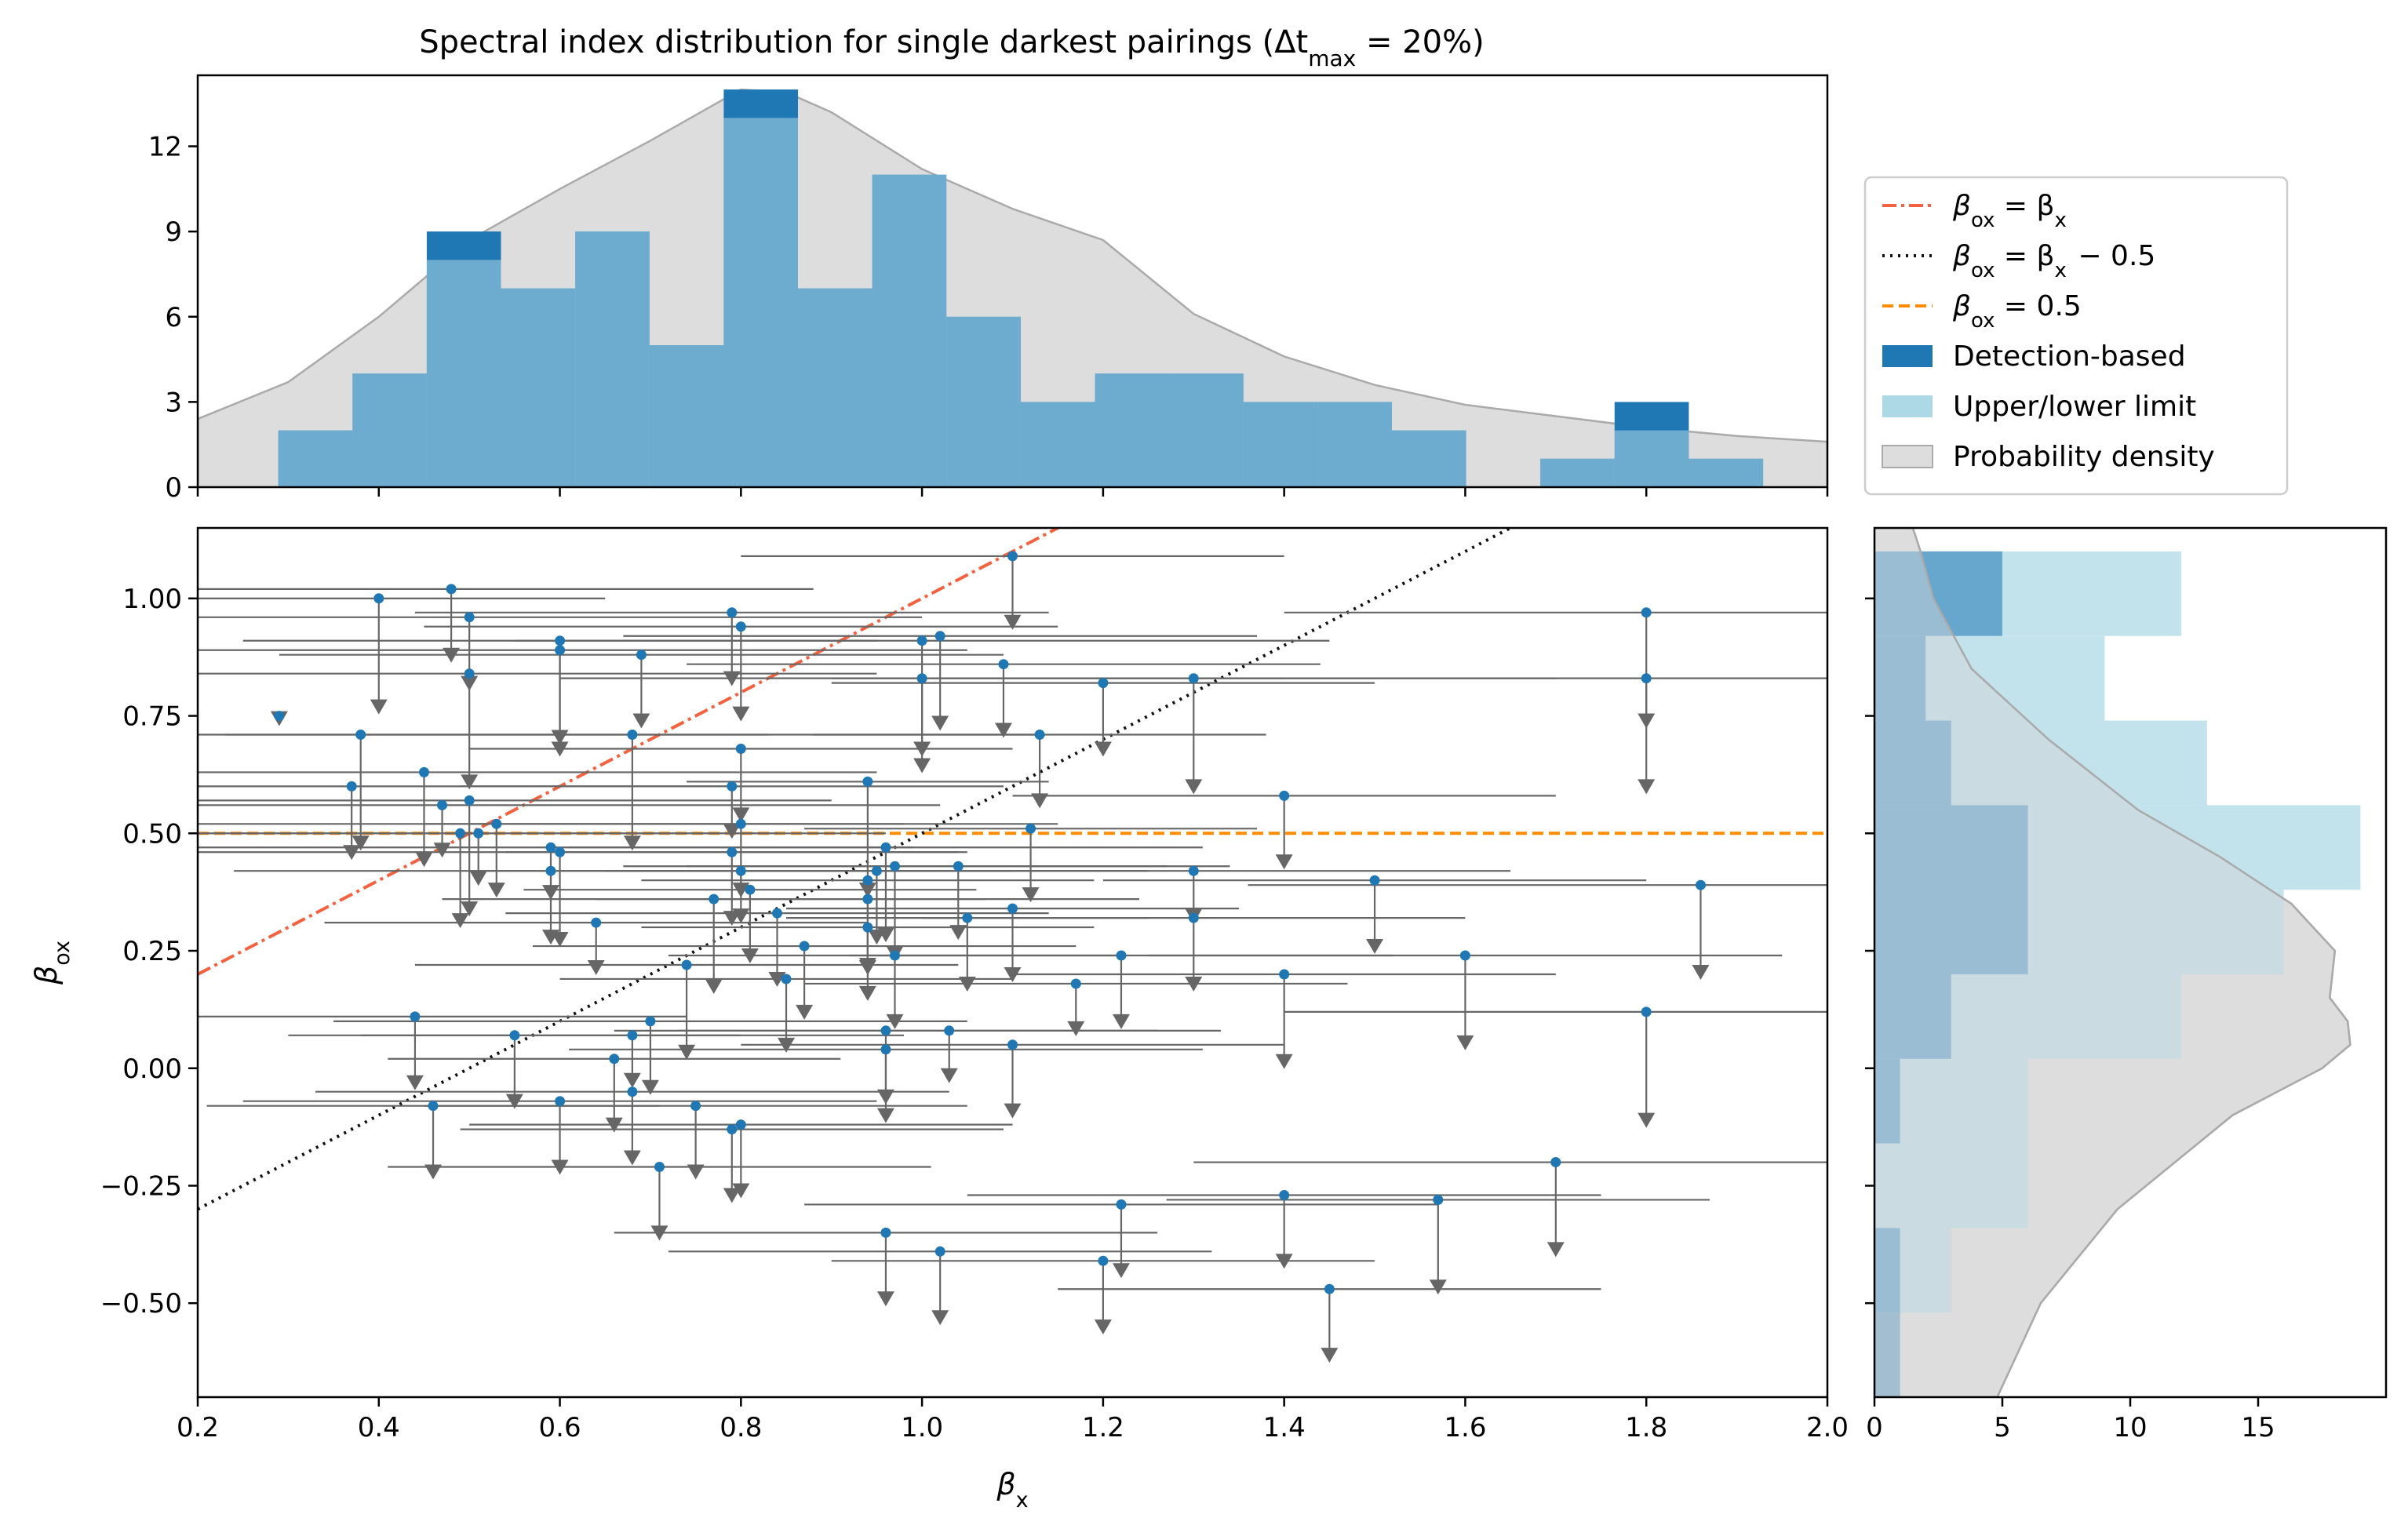  Describe the element at coordinates (1465, 1427) in the screenshot. I see `x-tick-label: 1.6` at that location.